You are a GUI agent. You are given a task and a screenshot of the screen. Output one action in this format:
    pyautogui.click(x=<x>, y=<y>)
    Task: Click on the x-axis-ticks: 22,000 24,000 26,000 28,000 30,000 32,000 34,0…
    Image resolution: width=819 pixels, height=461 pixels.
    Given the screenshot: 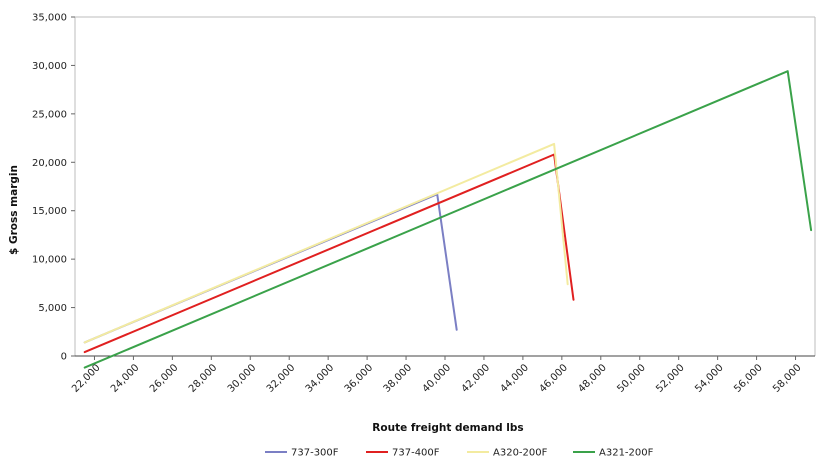 What is the action you would take?
    pyautogui.click(x=437, y=375)
    